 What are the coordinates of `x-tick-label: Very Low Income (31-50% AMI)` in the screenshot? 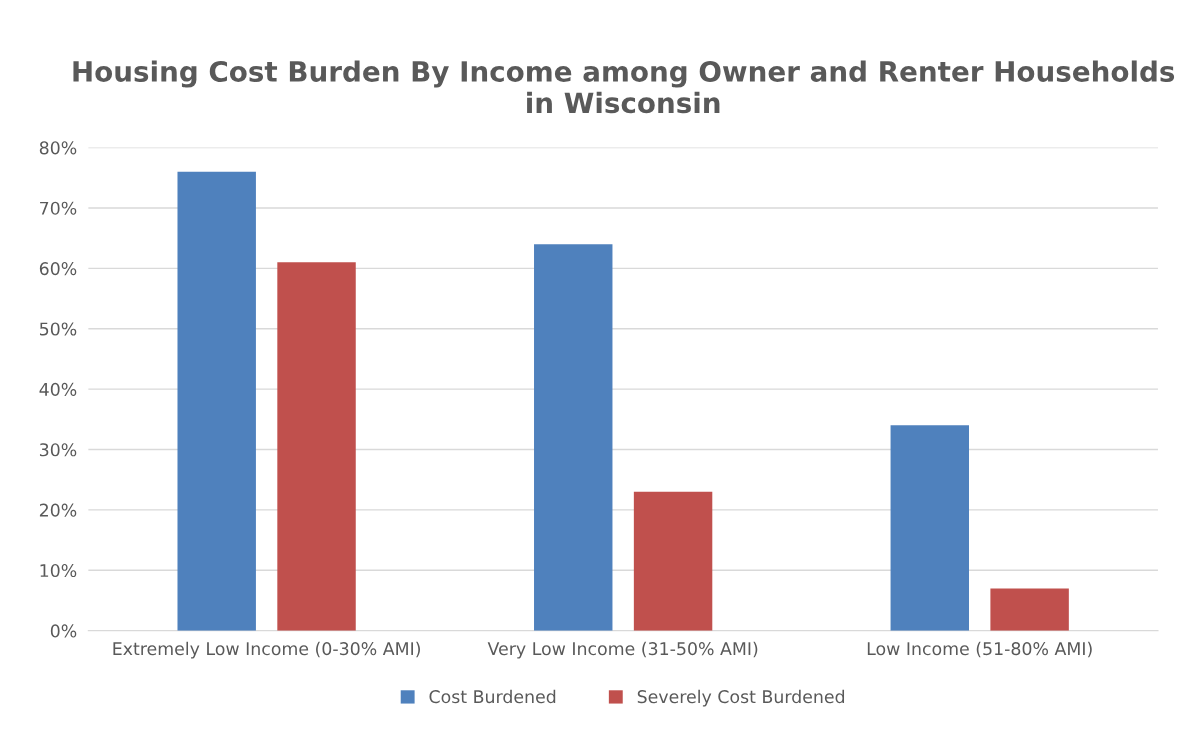 It's located at (622, 650).